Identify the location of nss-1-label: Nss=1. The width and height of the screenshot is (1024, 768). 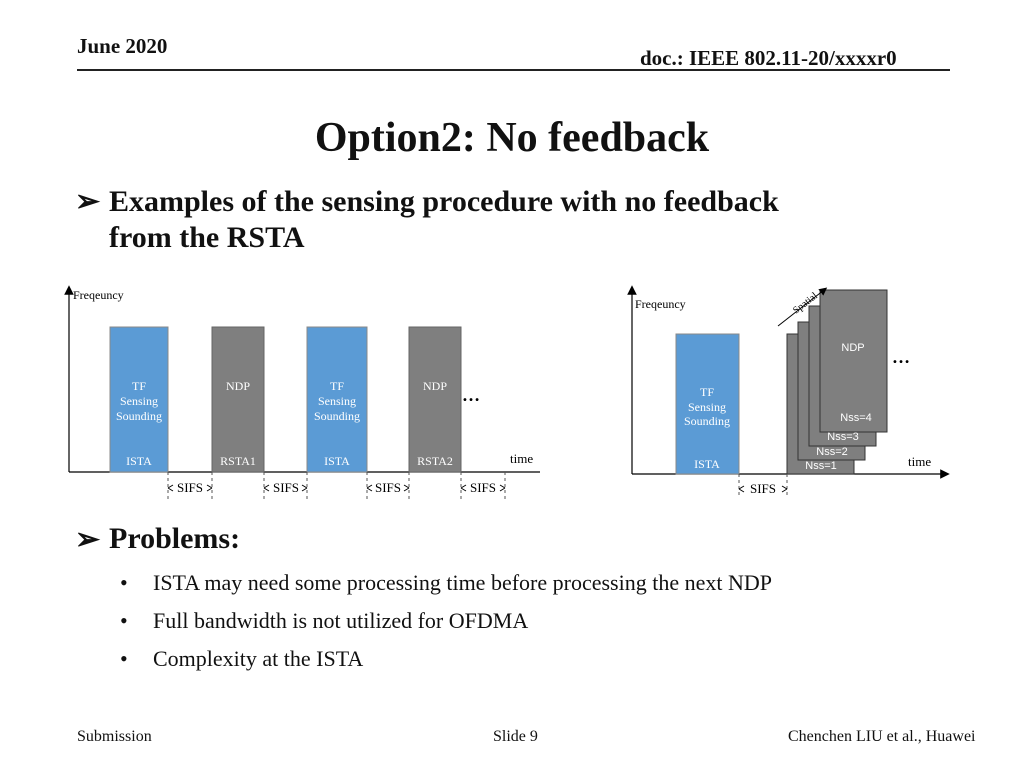
(821, 466).